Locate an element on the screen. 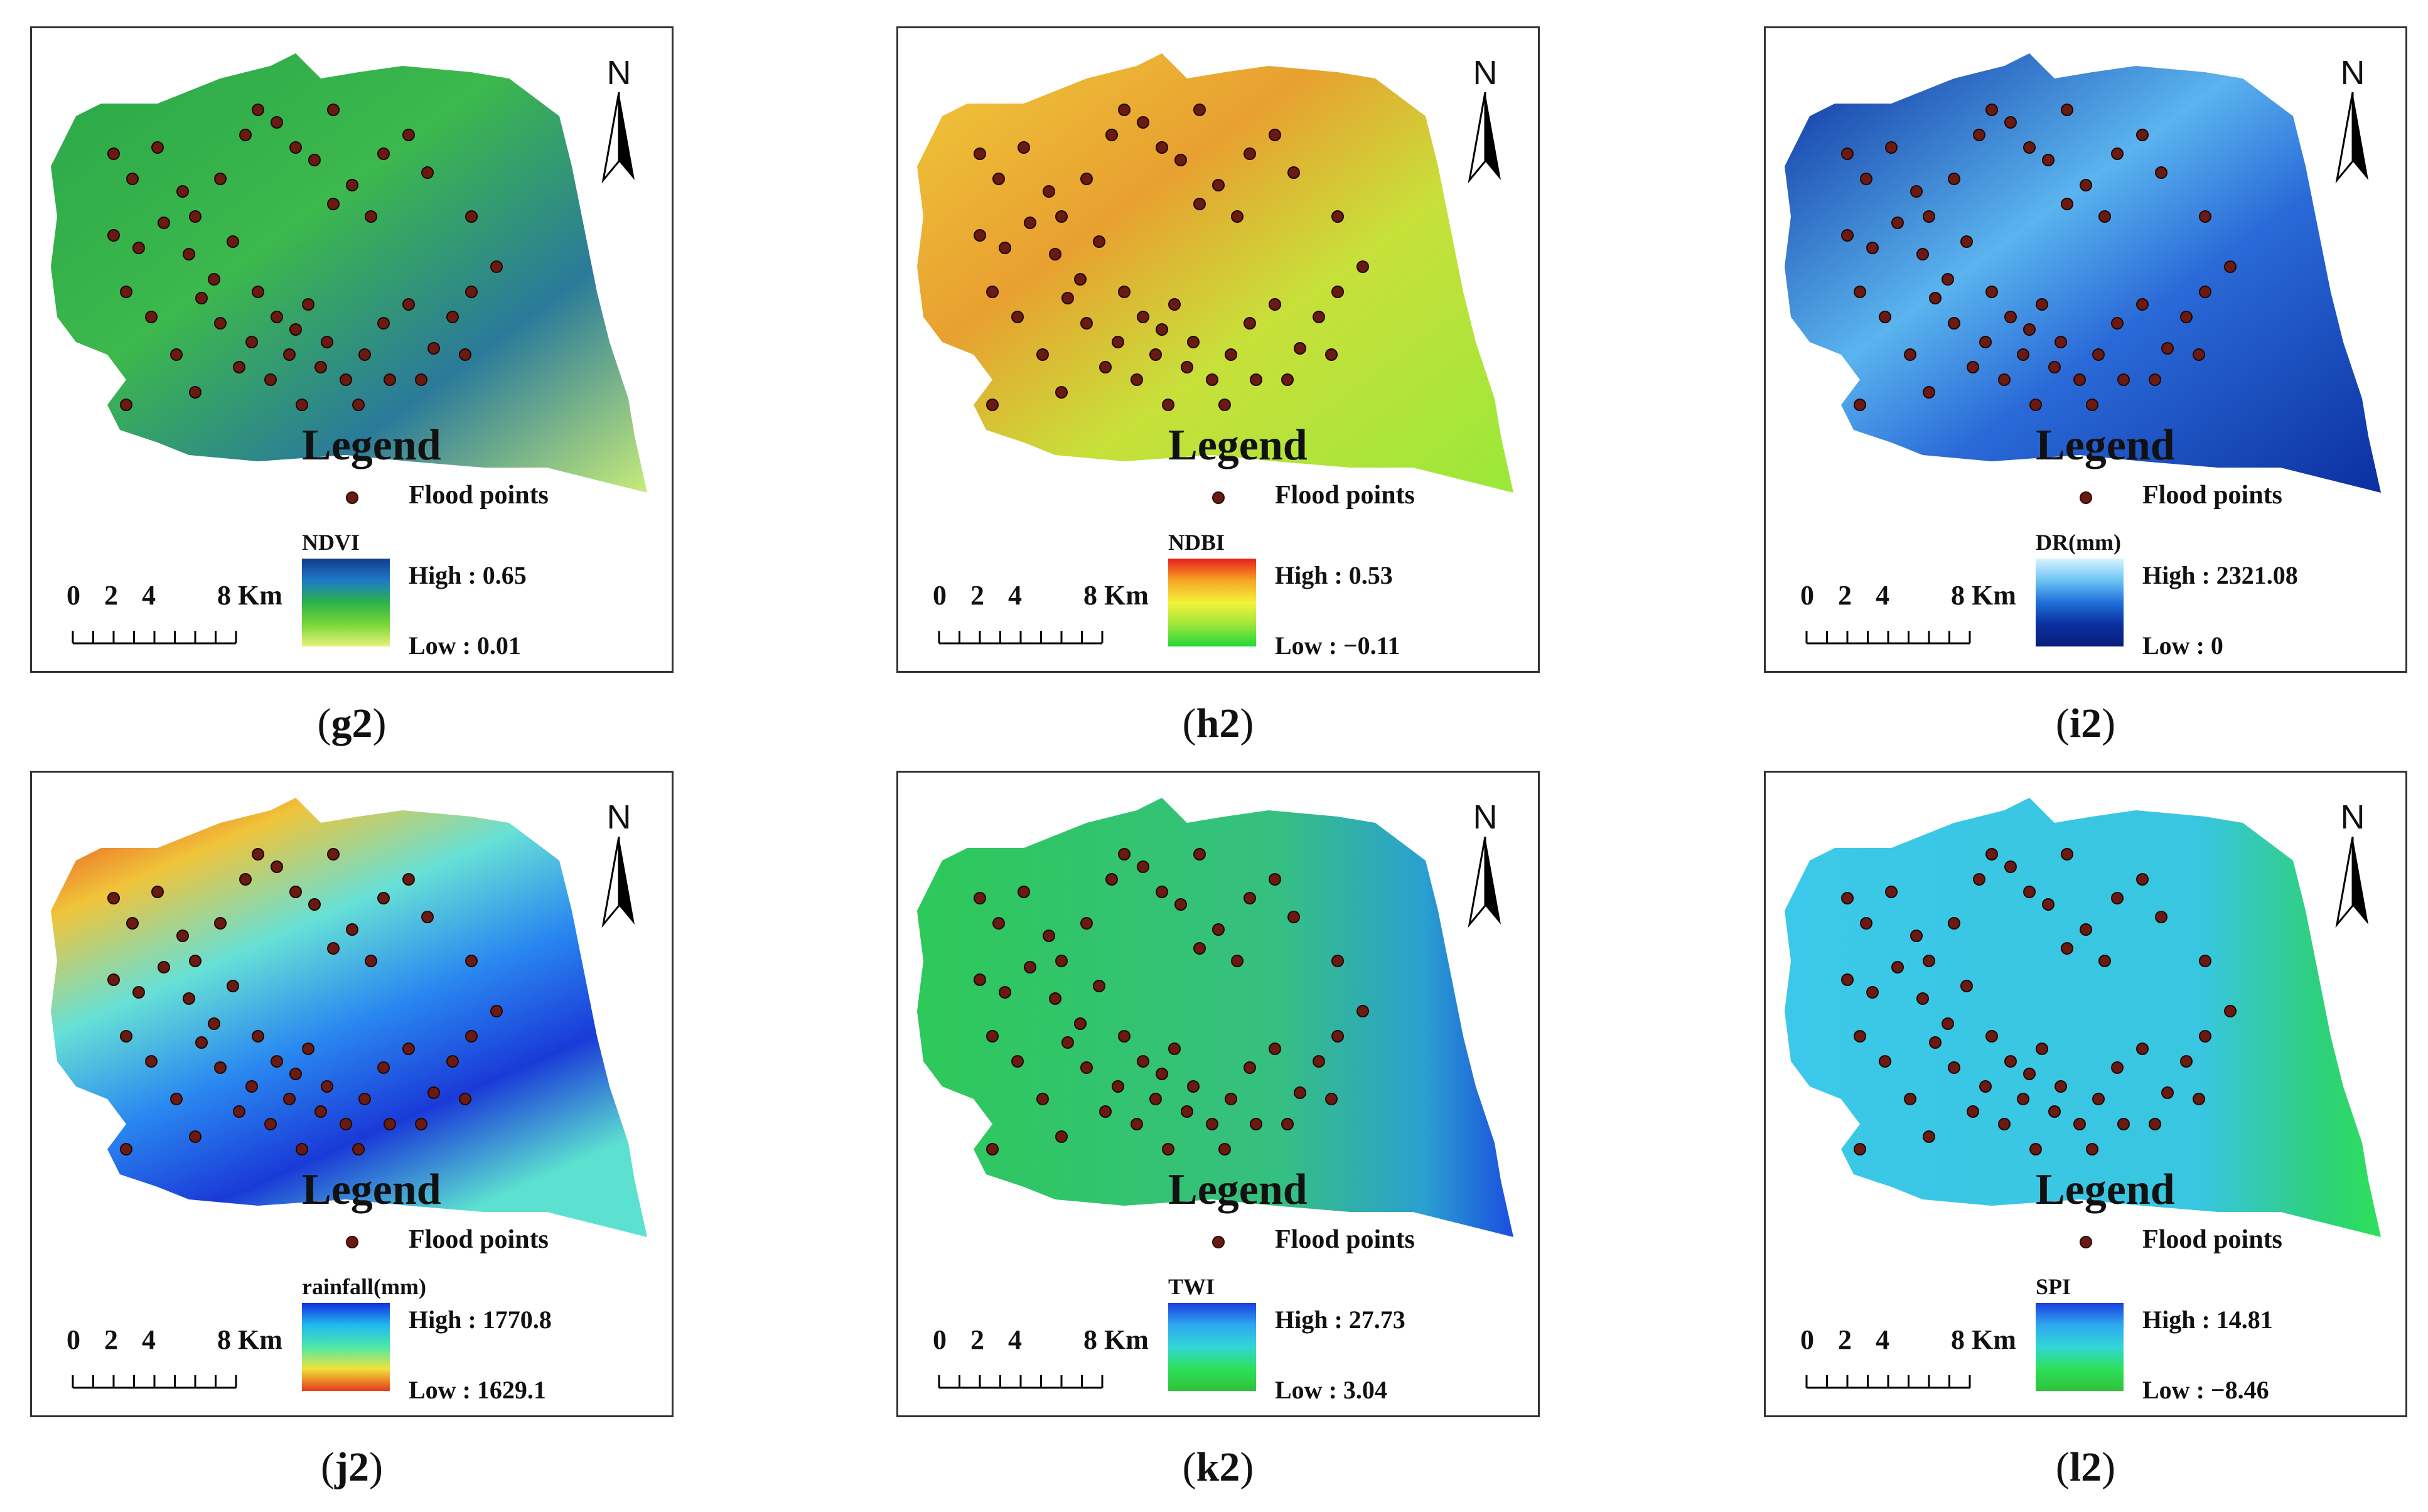  ramp-high-label: High : 0.65 is located at coordinates (468, 575).